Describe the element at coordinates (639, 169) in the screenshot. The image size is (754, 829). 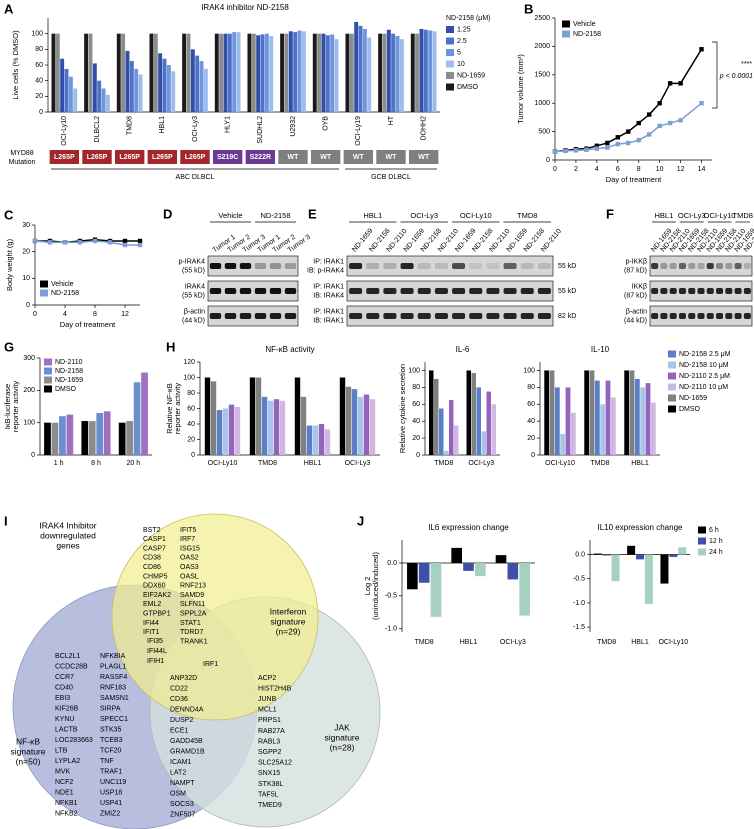
I see `x-tick-label: 8` at that location.